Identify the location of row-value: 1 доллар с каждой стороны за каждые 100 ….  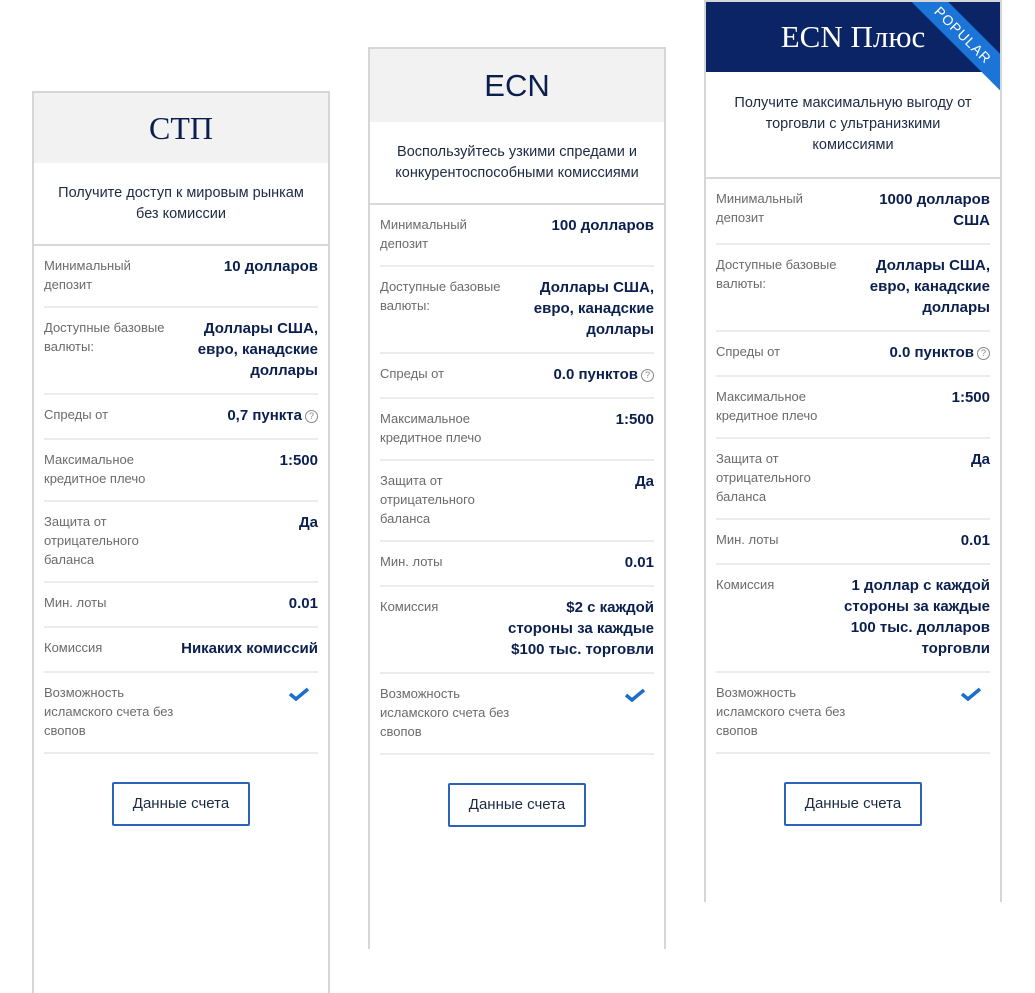
(915, 617).